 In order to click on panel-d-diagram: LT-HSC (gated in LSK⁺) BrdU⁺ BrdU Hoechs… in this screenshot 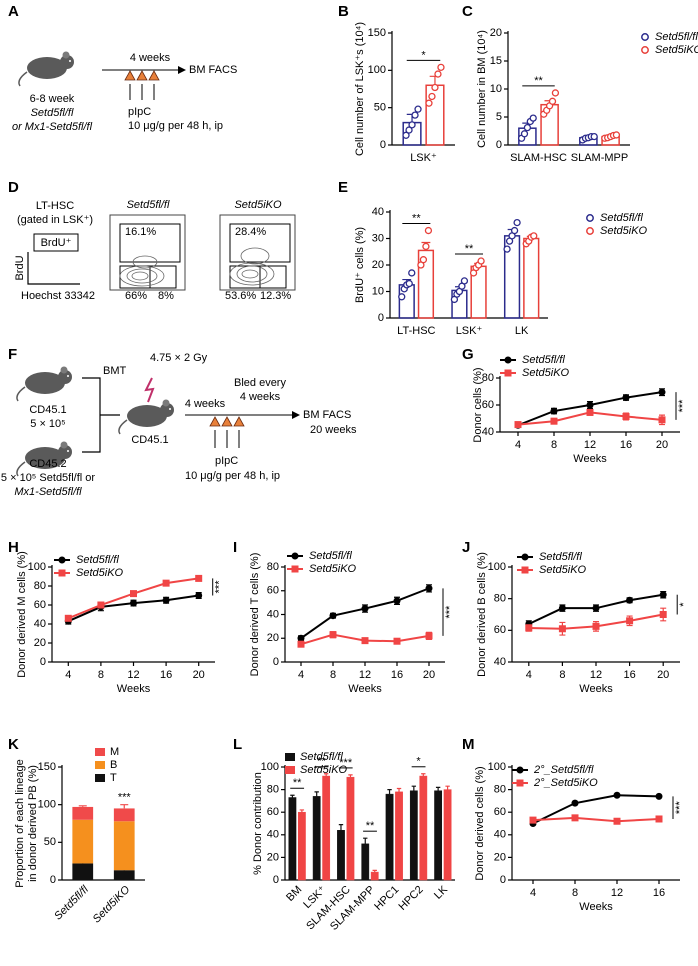, I will do `click(155, 250)`.